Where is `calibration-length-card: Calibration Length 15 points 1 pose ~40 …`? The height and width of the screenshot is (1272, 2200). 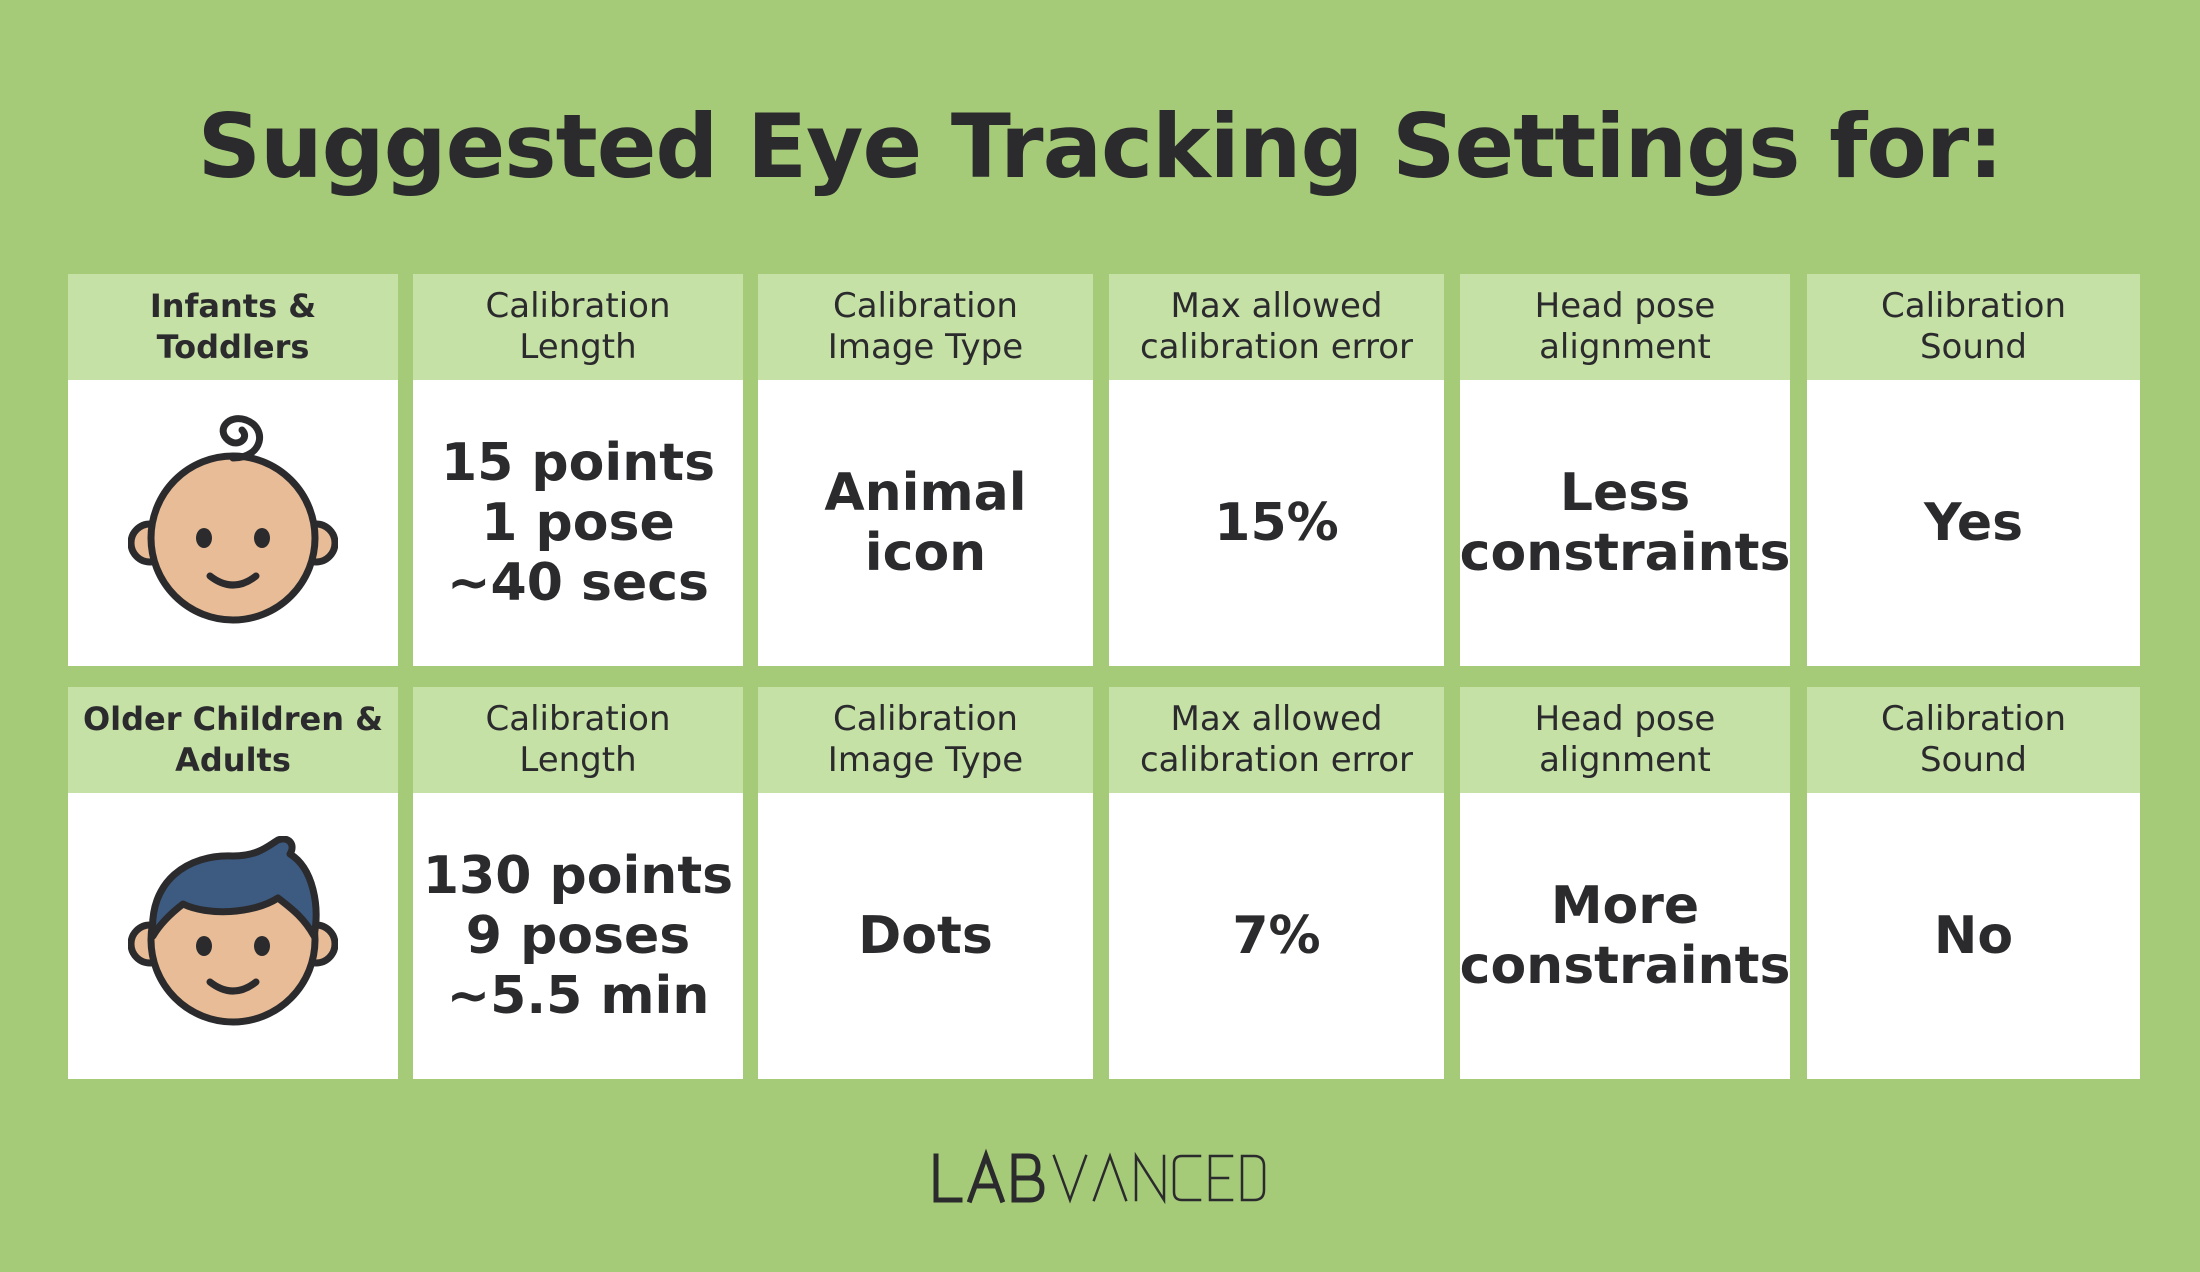 calibration-length-card: Calibration Length 15 points 1 pose ~40 … is located at coordinates (578, 470).